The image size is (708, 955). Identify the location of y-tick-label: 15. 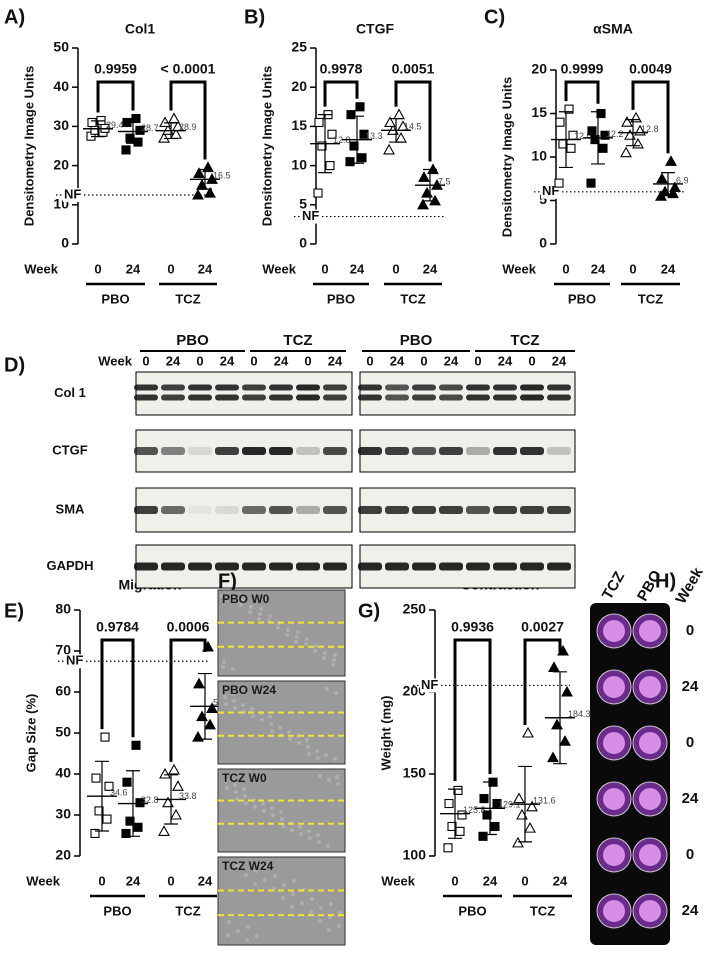
(299, 125).